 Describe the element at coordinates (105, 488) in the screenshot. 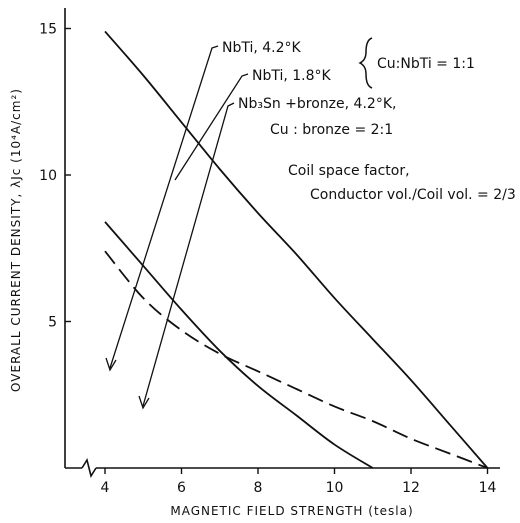

I see `x-tick-label: 4` at that location.